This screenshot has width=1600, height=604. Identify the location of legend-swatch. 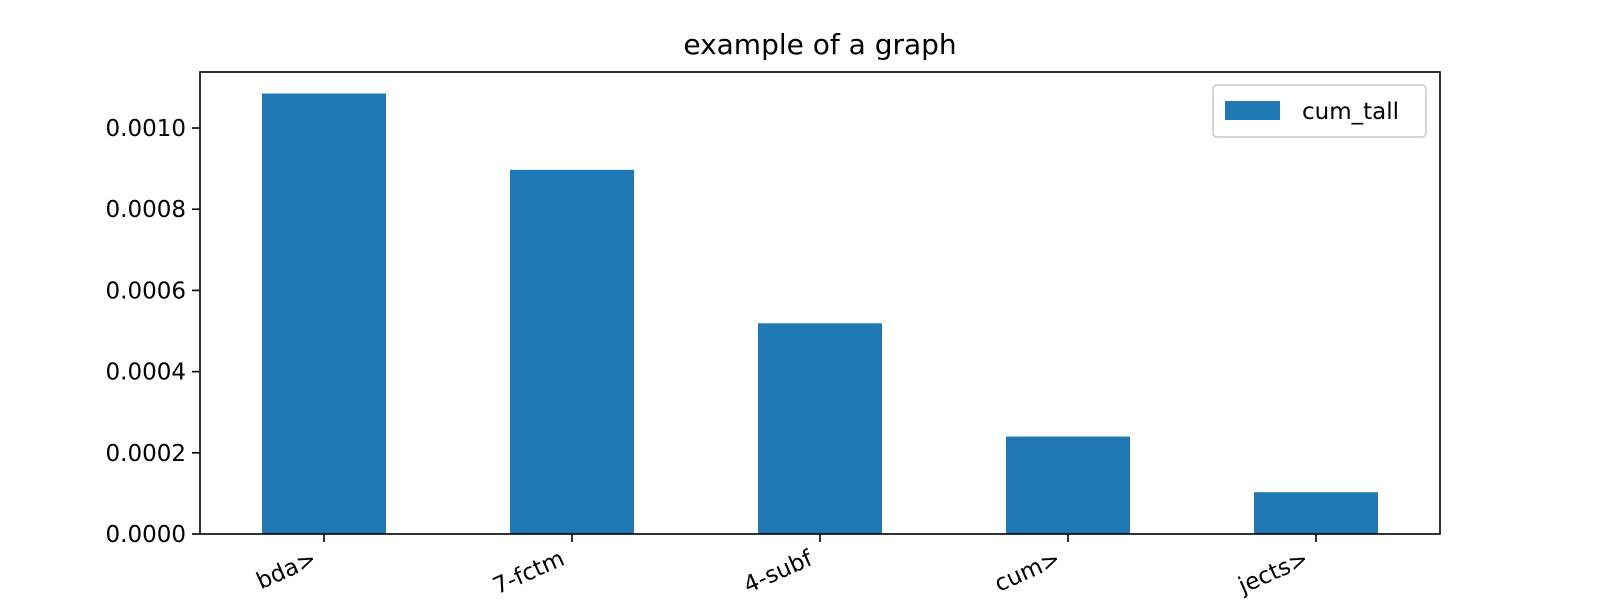
(1252, 110).